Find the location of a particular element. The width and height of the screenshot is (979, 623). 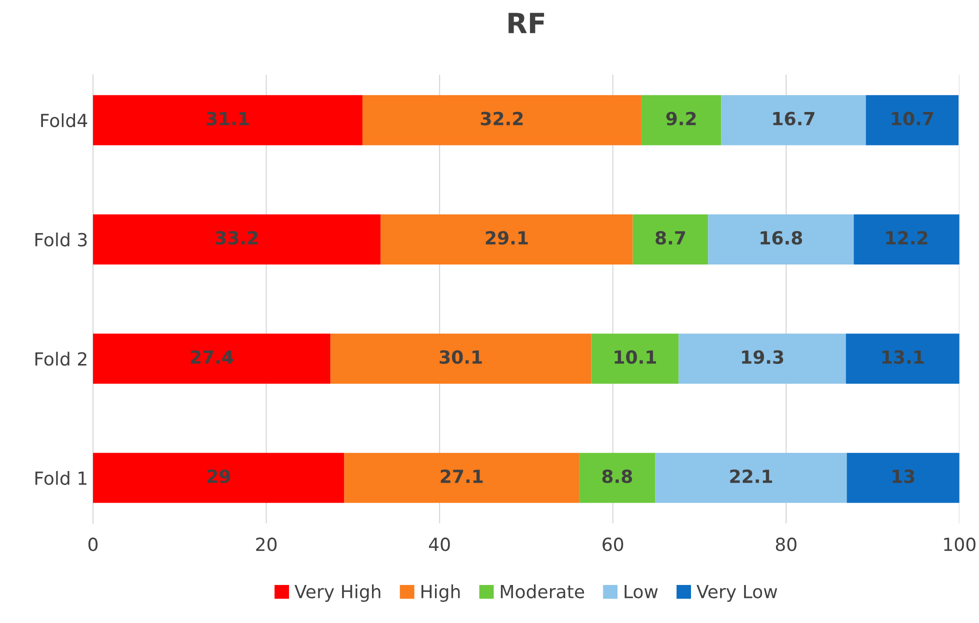

data-label: 9.2 is located at coordinates (681, 119).